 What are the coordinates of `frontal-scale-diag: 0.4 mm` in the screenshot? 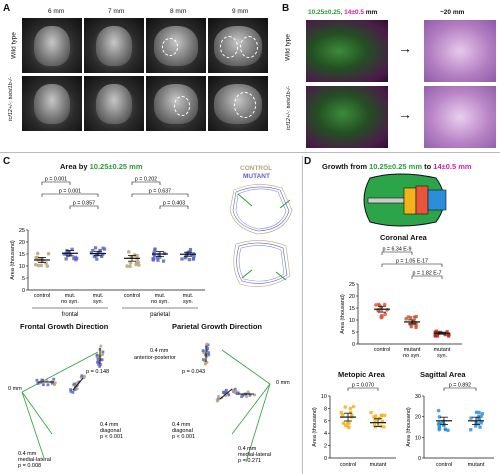 It's located at (109, 425).